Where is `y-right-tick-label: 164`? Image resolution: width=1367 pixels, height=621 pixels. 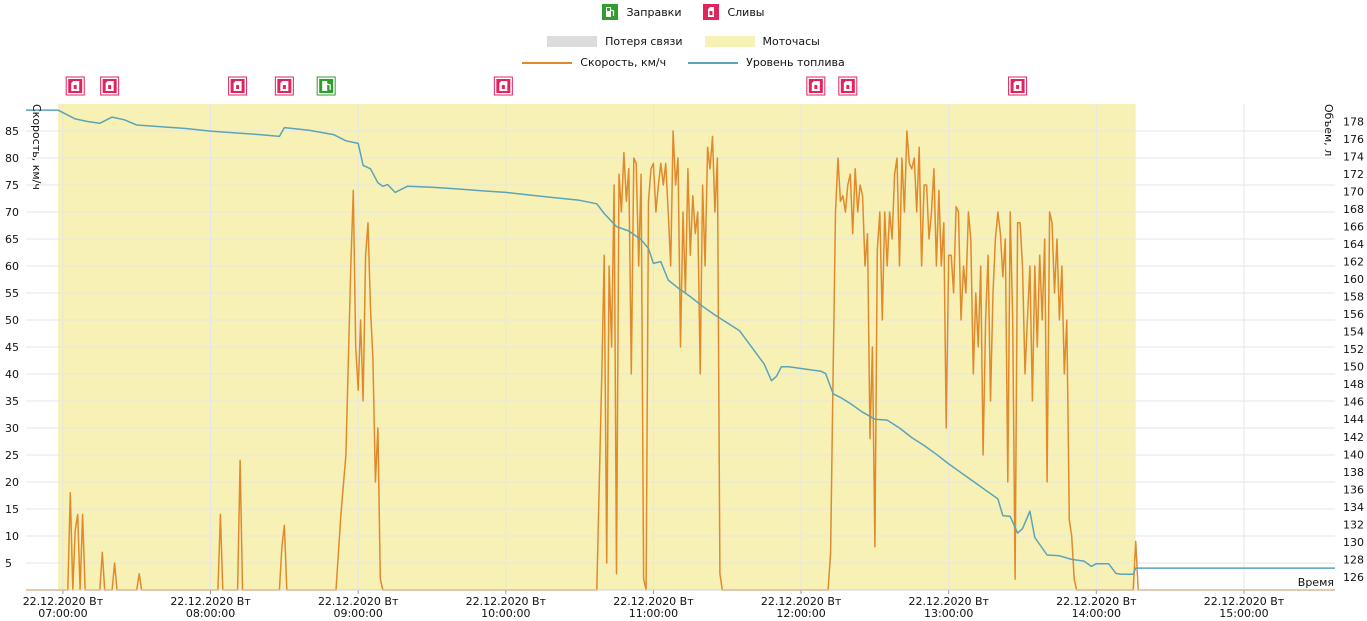 y-right-tick-label: 164 is located at coordinates (1353, 244).